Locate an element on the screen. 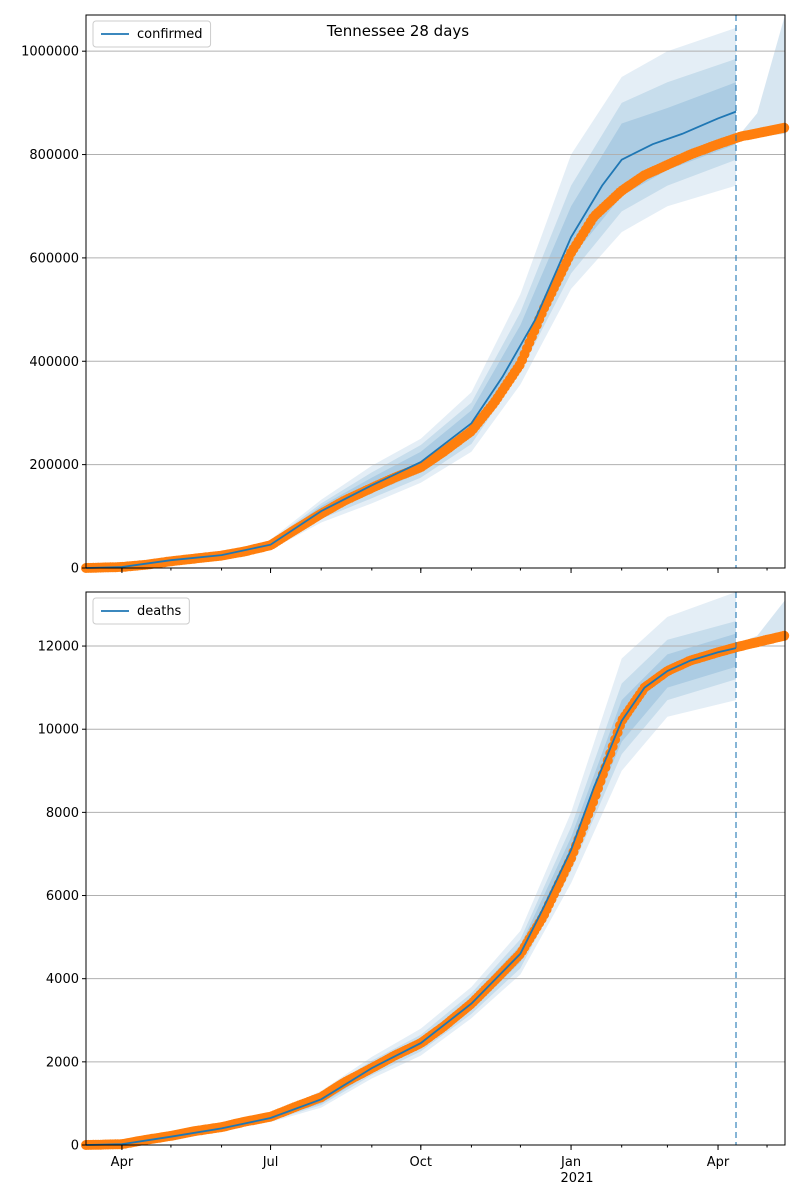 This screenshot has width=800, height=1200. y-tick-label: 4000 is located at coordinates (62, 979).